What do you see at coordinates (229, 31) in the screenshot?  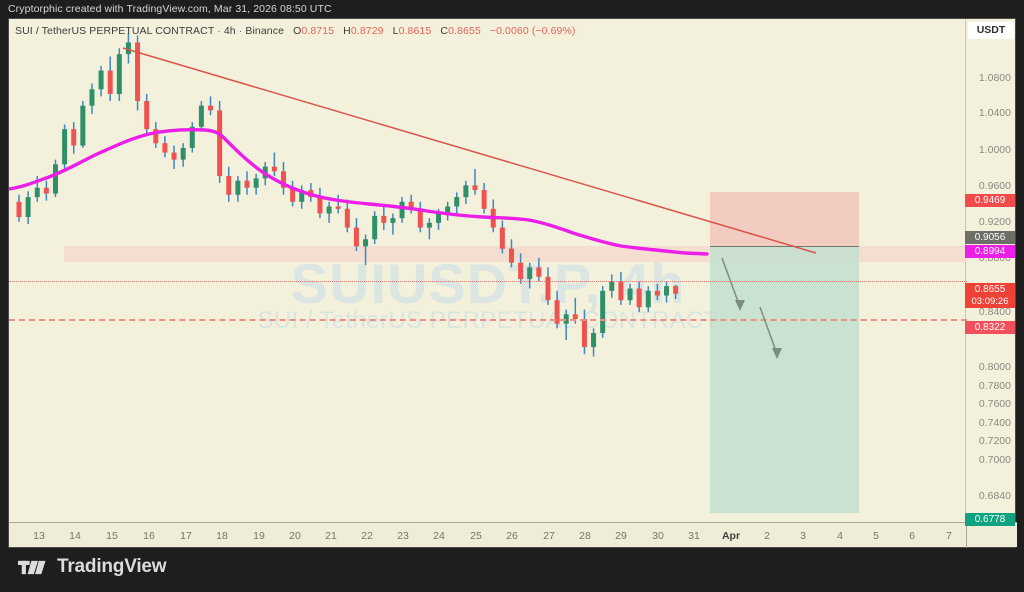 I see `legend-interval: 4h` at bounding box center [229, 31].